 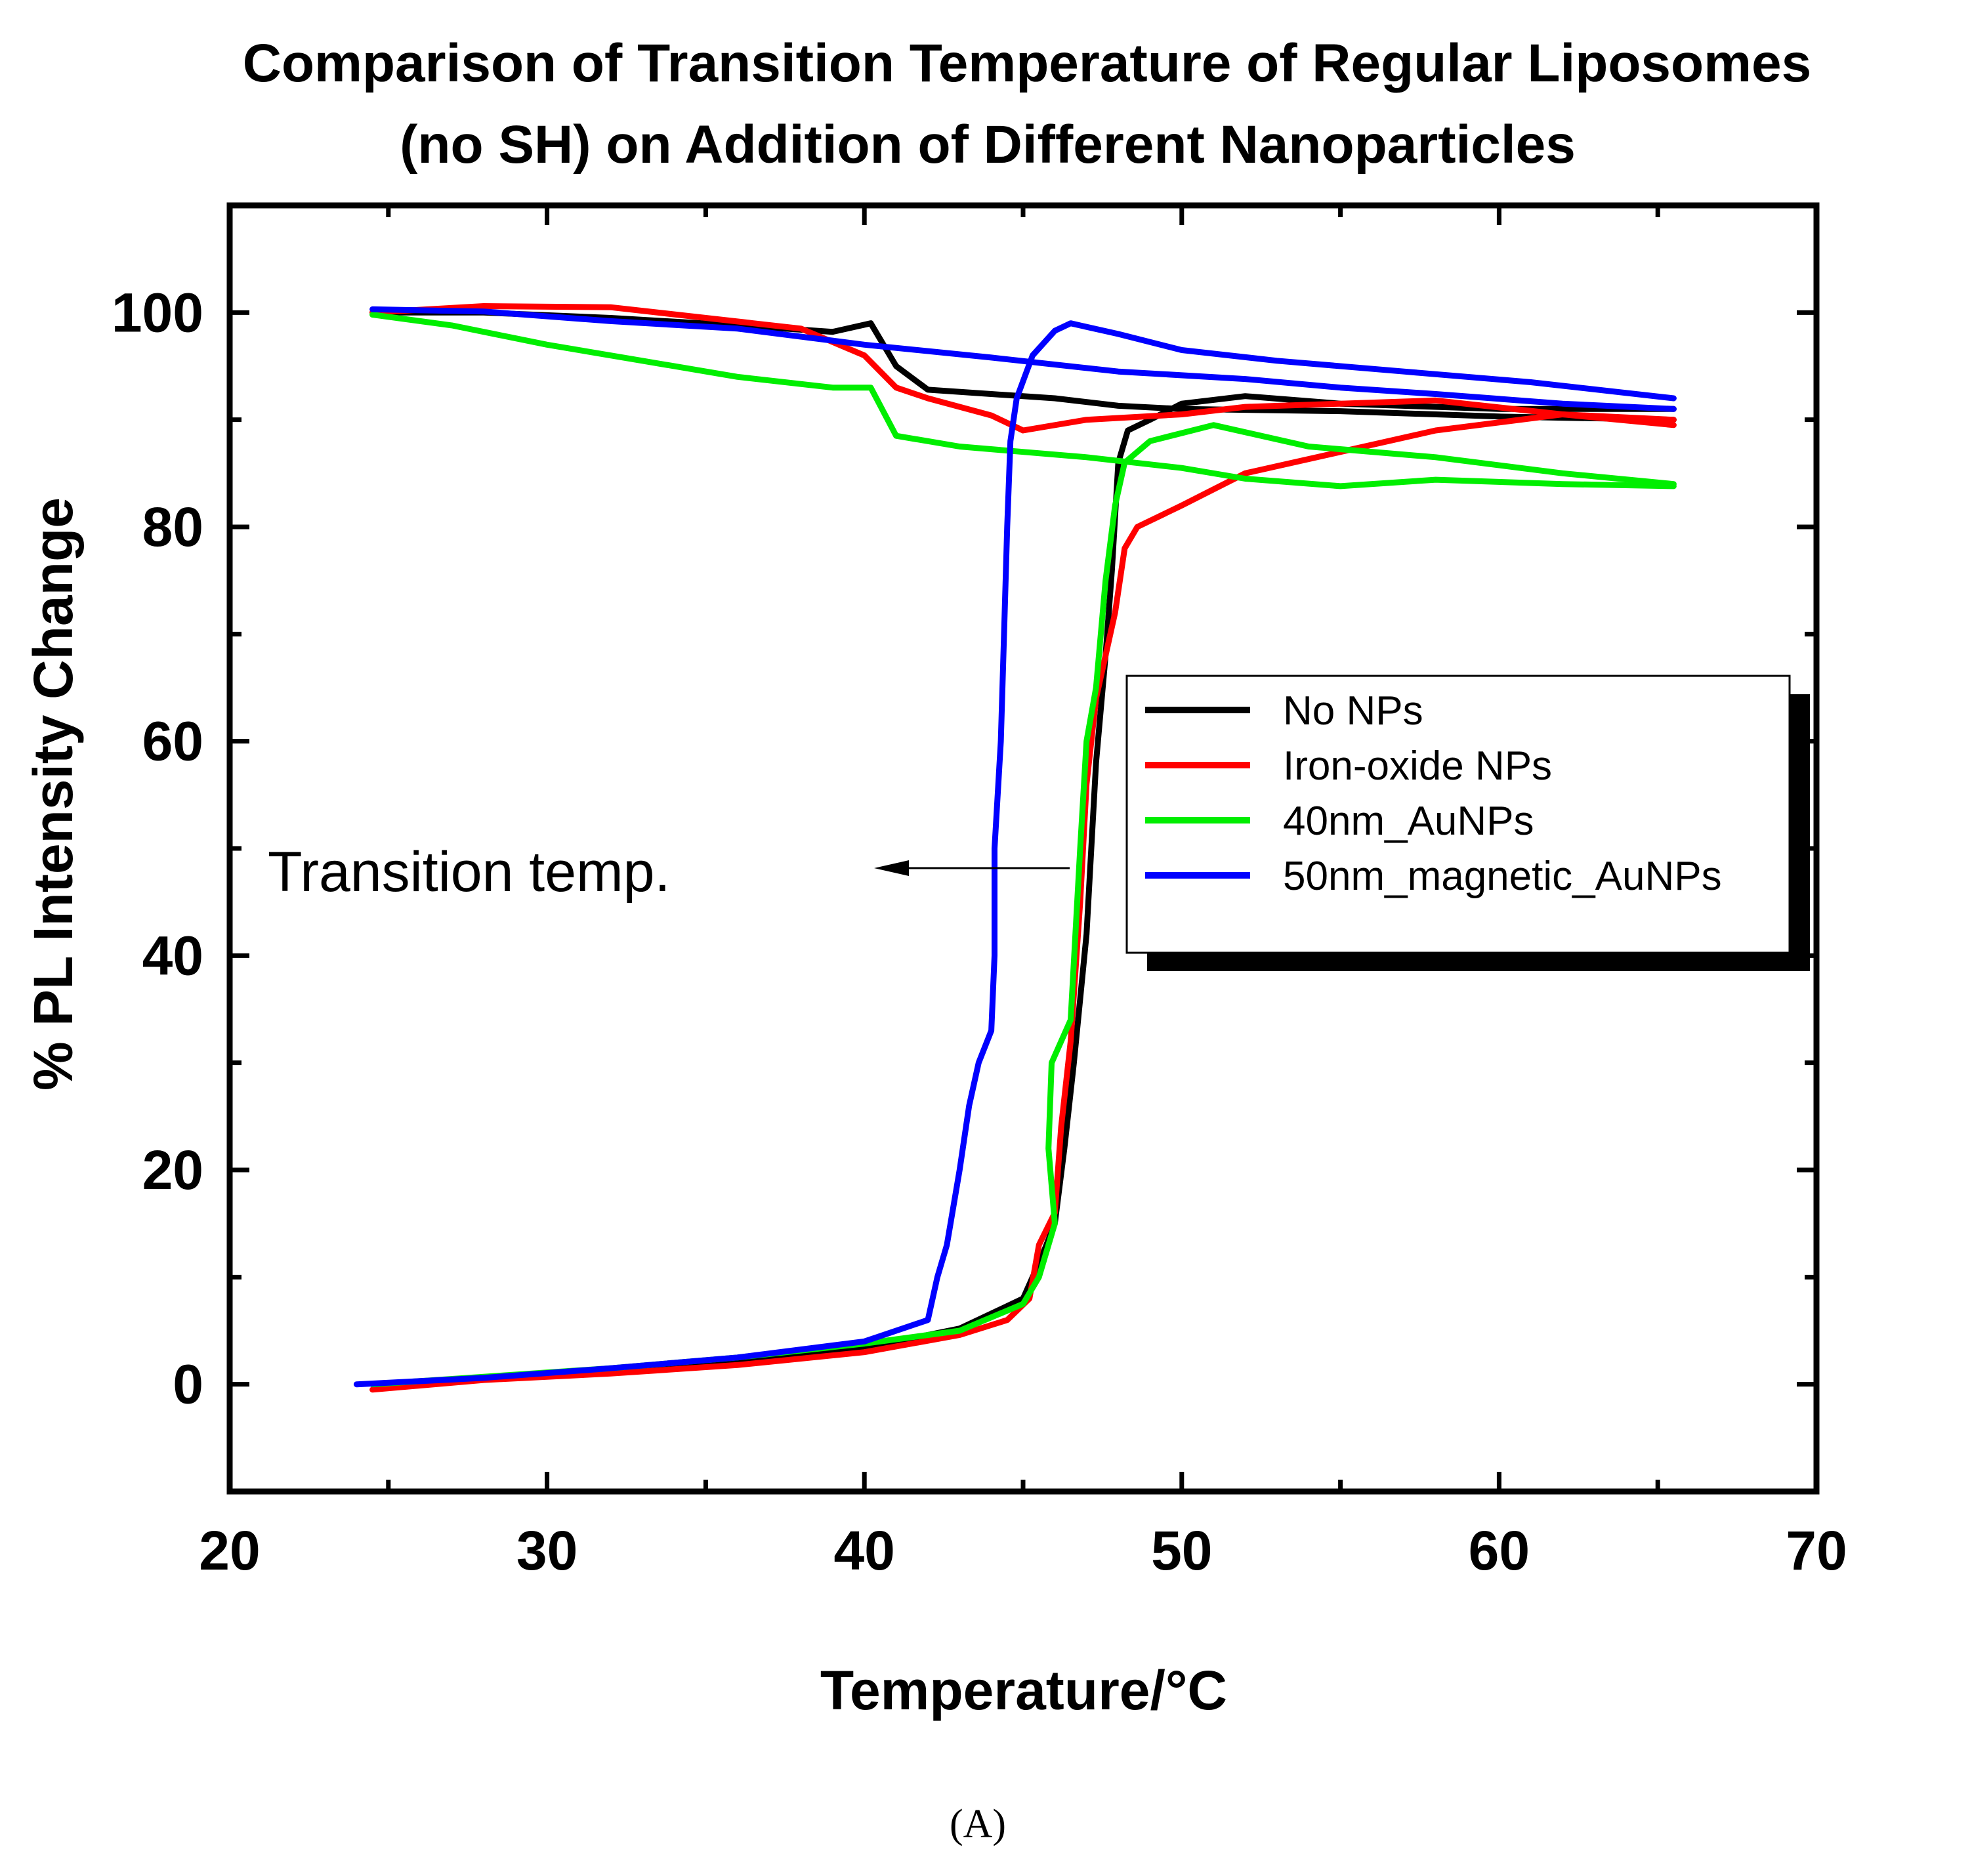 What do you see at coordinates (188, 1385) in the screenshot?
I see `y-tick-label: 0` at bounding box center [188, 1385].